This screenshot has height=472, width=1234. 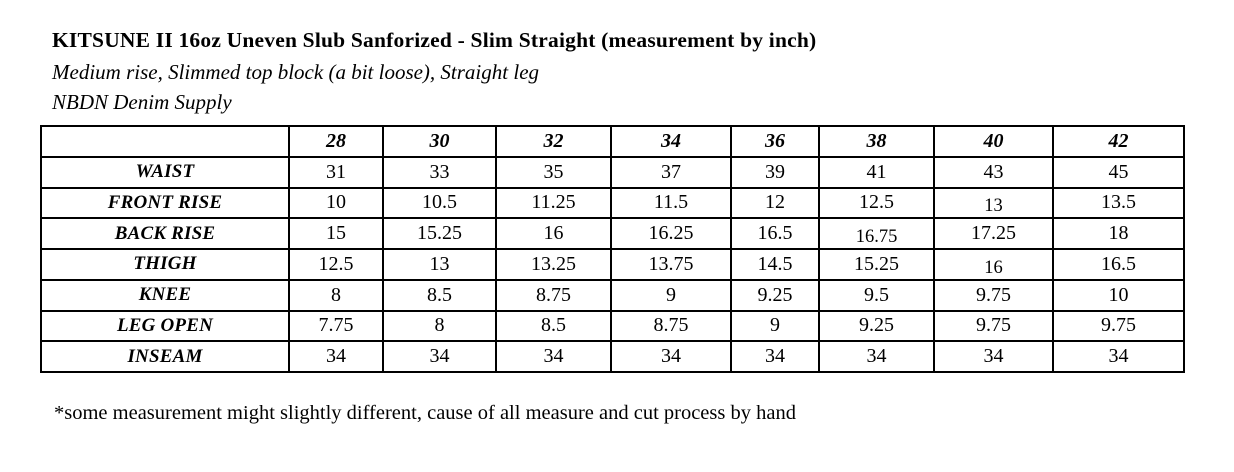 What do you see at coordinates (336, 172) in the screenshot?
I see `measurement-cell: 31` at bounding box center [336, 172].